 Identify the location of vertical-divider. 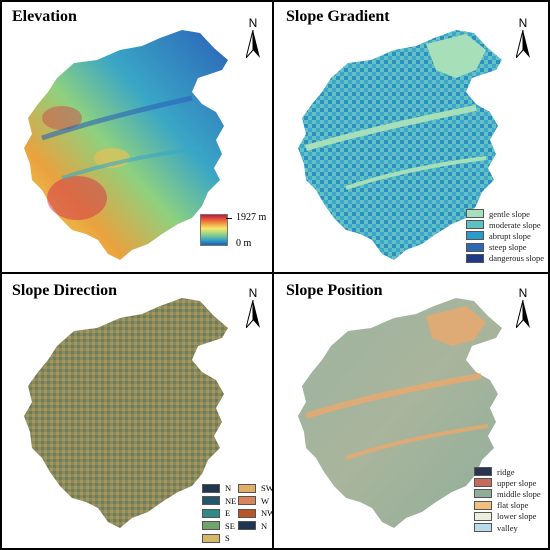
(273, 275).